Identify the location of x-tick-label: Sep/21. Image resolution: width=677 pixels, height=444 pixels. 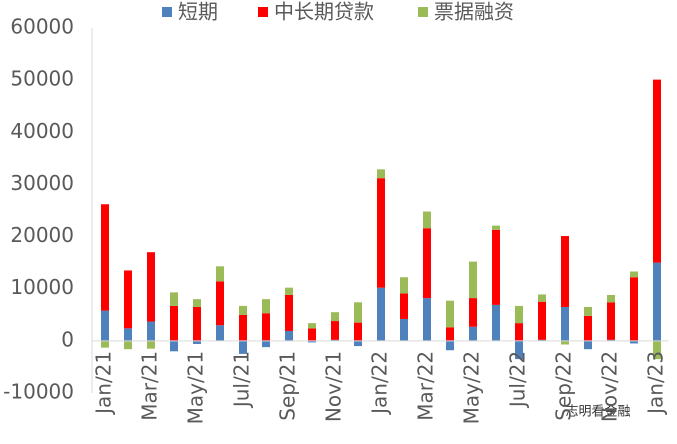
(288, 386).